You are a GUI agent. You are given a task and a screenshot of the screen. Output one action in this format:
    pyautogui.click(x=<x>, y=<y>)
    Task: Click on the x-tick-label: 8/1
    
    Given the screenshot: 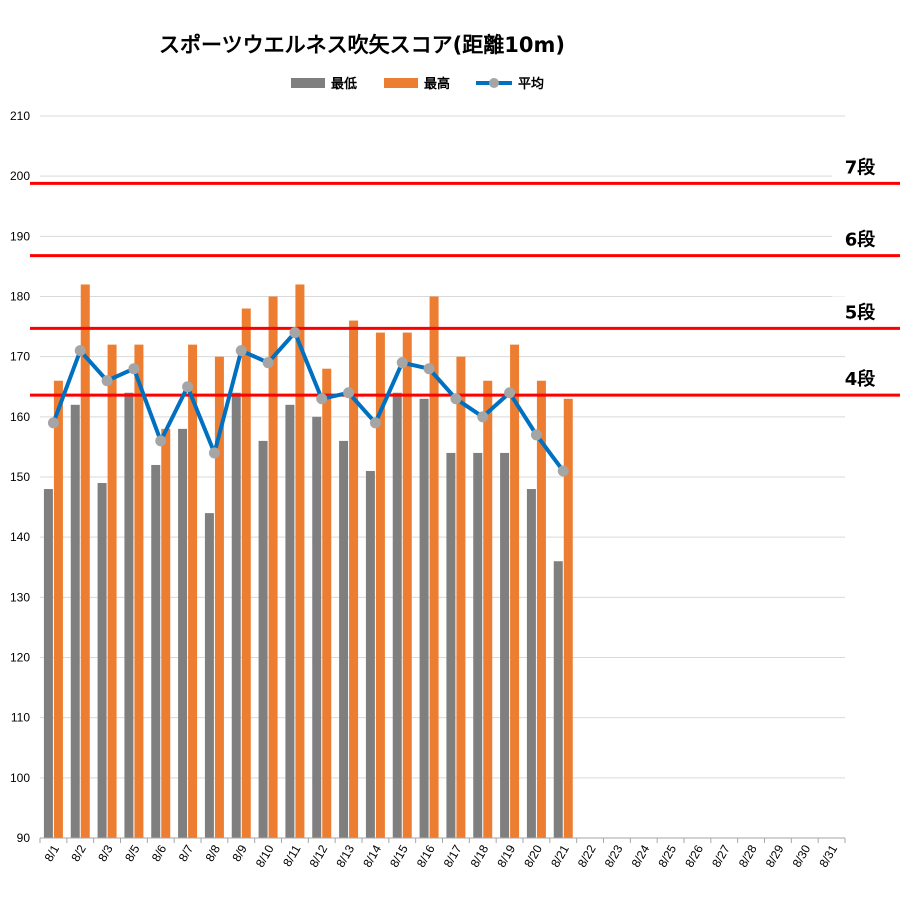 What is the action you would take?
    pyautogui.click(x=52, y=853)
    